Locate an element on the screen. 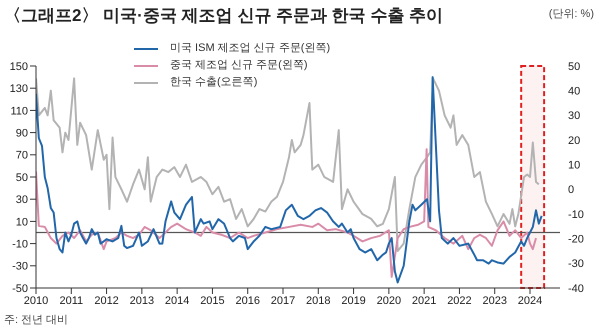 This screenshot has width=600, height=330. y-tick-label: 130 is located at coordinates (19, 89).